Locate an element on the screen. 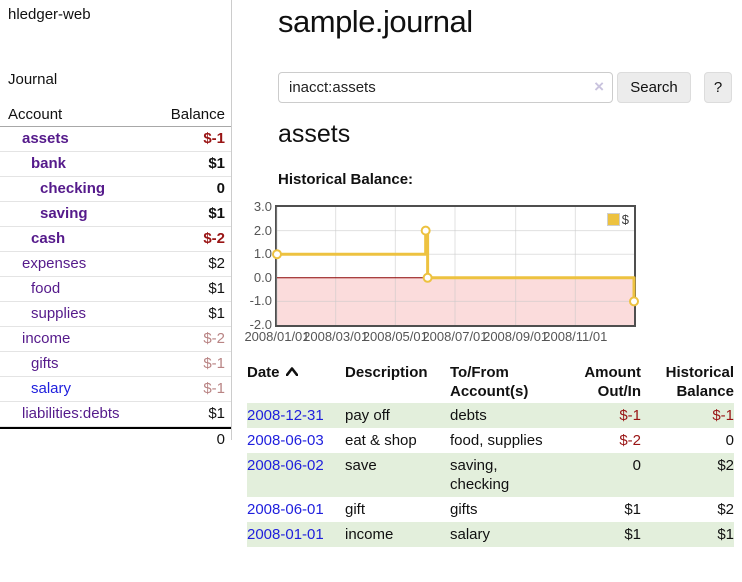 The image size is (742, 582). account-link: expenses is located at coordinates (54, 263).